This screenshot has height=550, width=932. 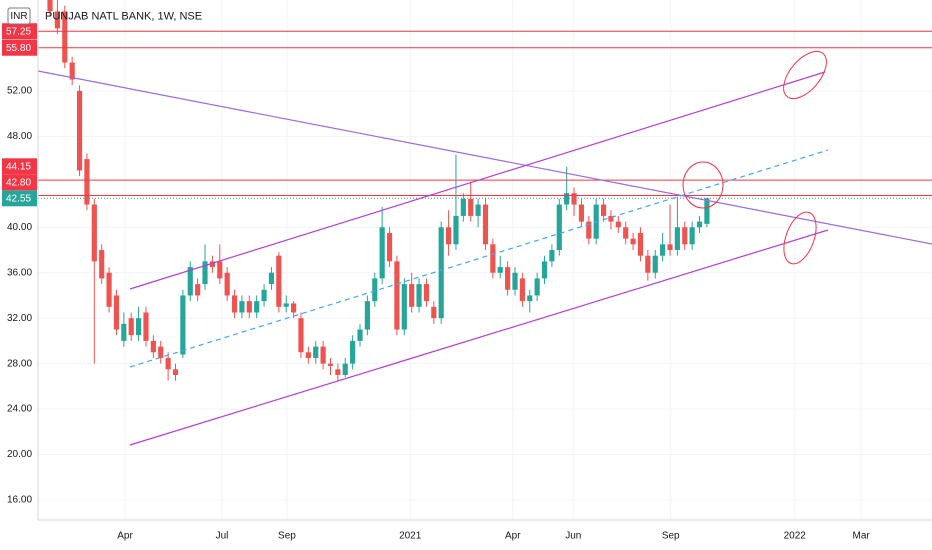 What do you see at coordinates (18, 16) in the screenshot?
I see `currency: INR` at bounding box center [18, 16].